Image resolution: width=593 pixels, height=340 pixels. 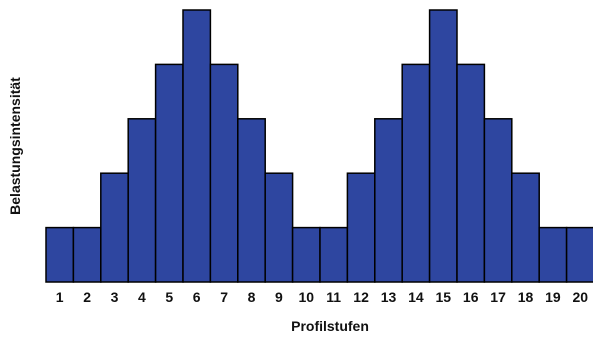 I want to click on x-tick-label-14: 14, so click(x=416, y=297).